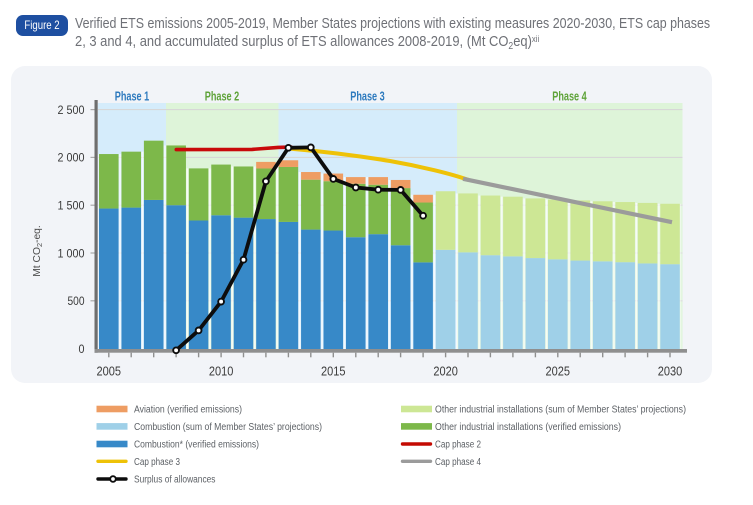  What do you see at coordinates (157, 462) in the screenshot?
I see `svg-text: Cap phase 3` at bounding box center [157, 462].